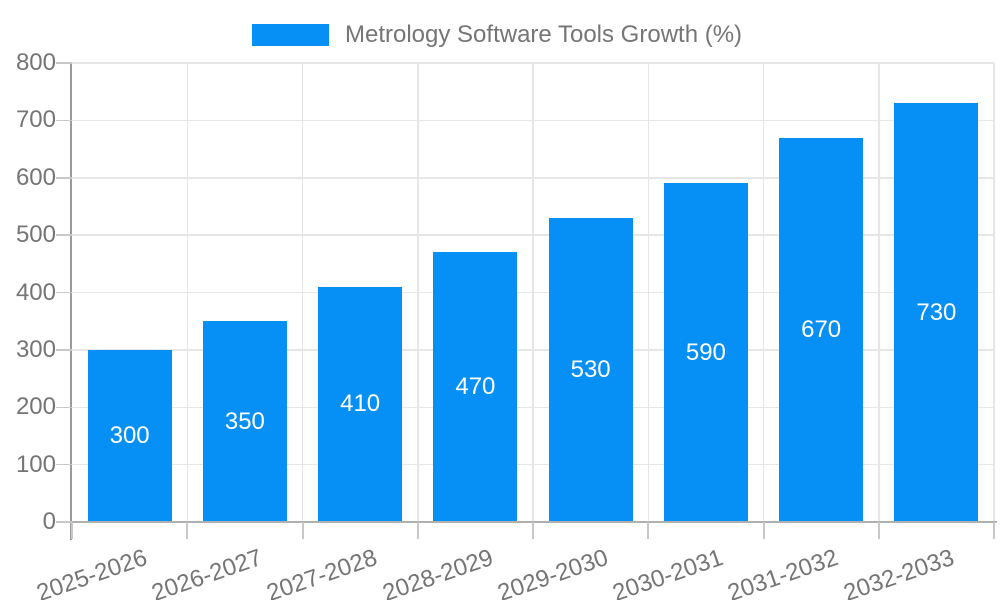  I want to click on x-axis-label: 2031-2032, so click(783, 572).